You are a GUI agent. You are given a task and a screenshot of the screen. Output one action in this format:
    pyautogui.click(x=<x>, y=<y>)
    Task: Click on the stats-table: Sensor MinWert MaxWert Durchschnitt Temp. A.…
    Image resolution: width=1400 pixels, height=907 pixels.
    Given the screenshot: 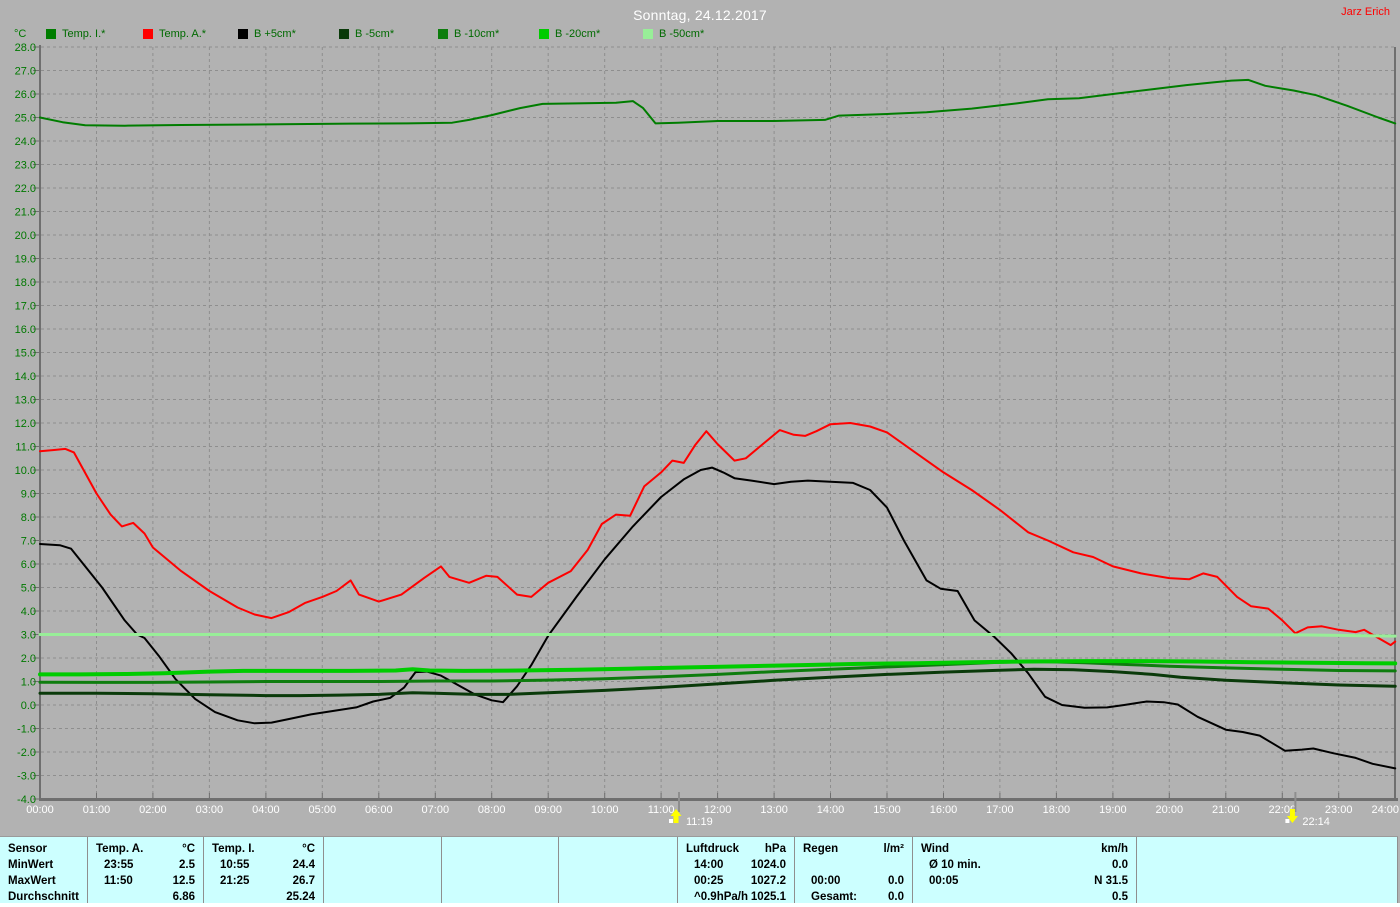 What is the action you would take?
    pyautogui.click(x=699, y=870)
    